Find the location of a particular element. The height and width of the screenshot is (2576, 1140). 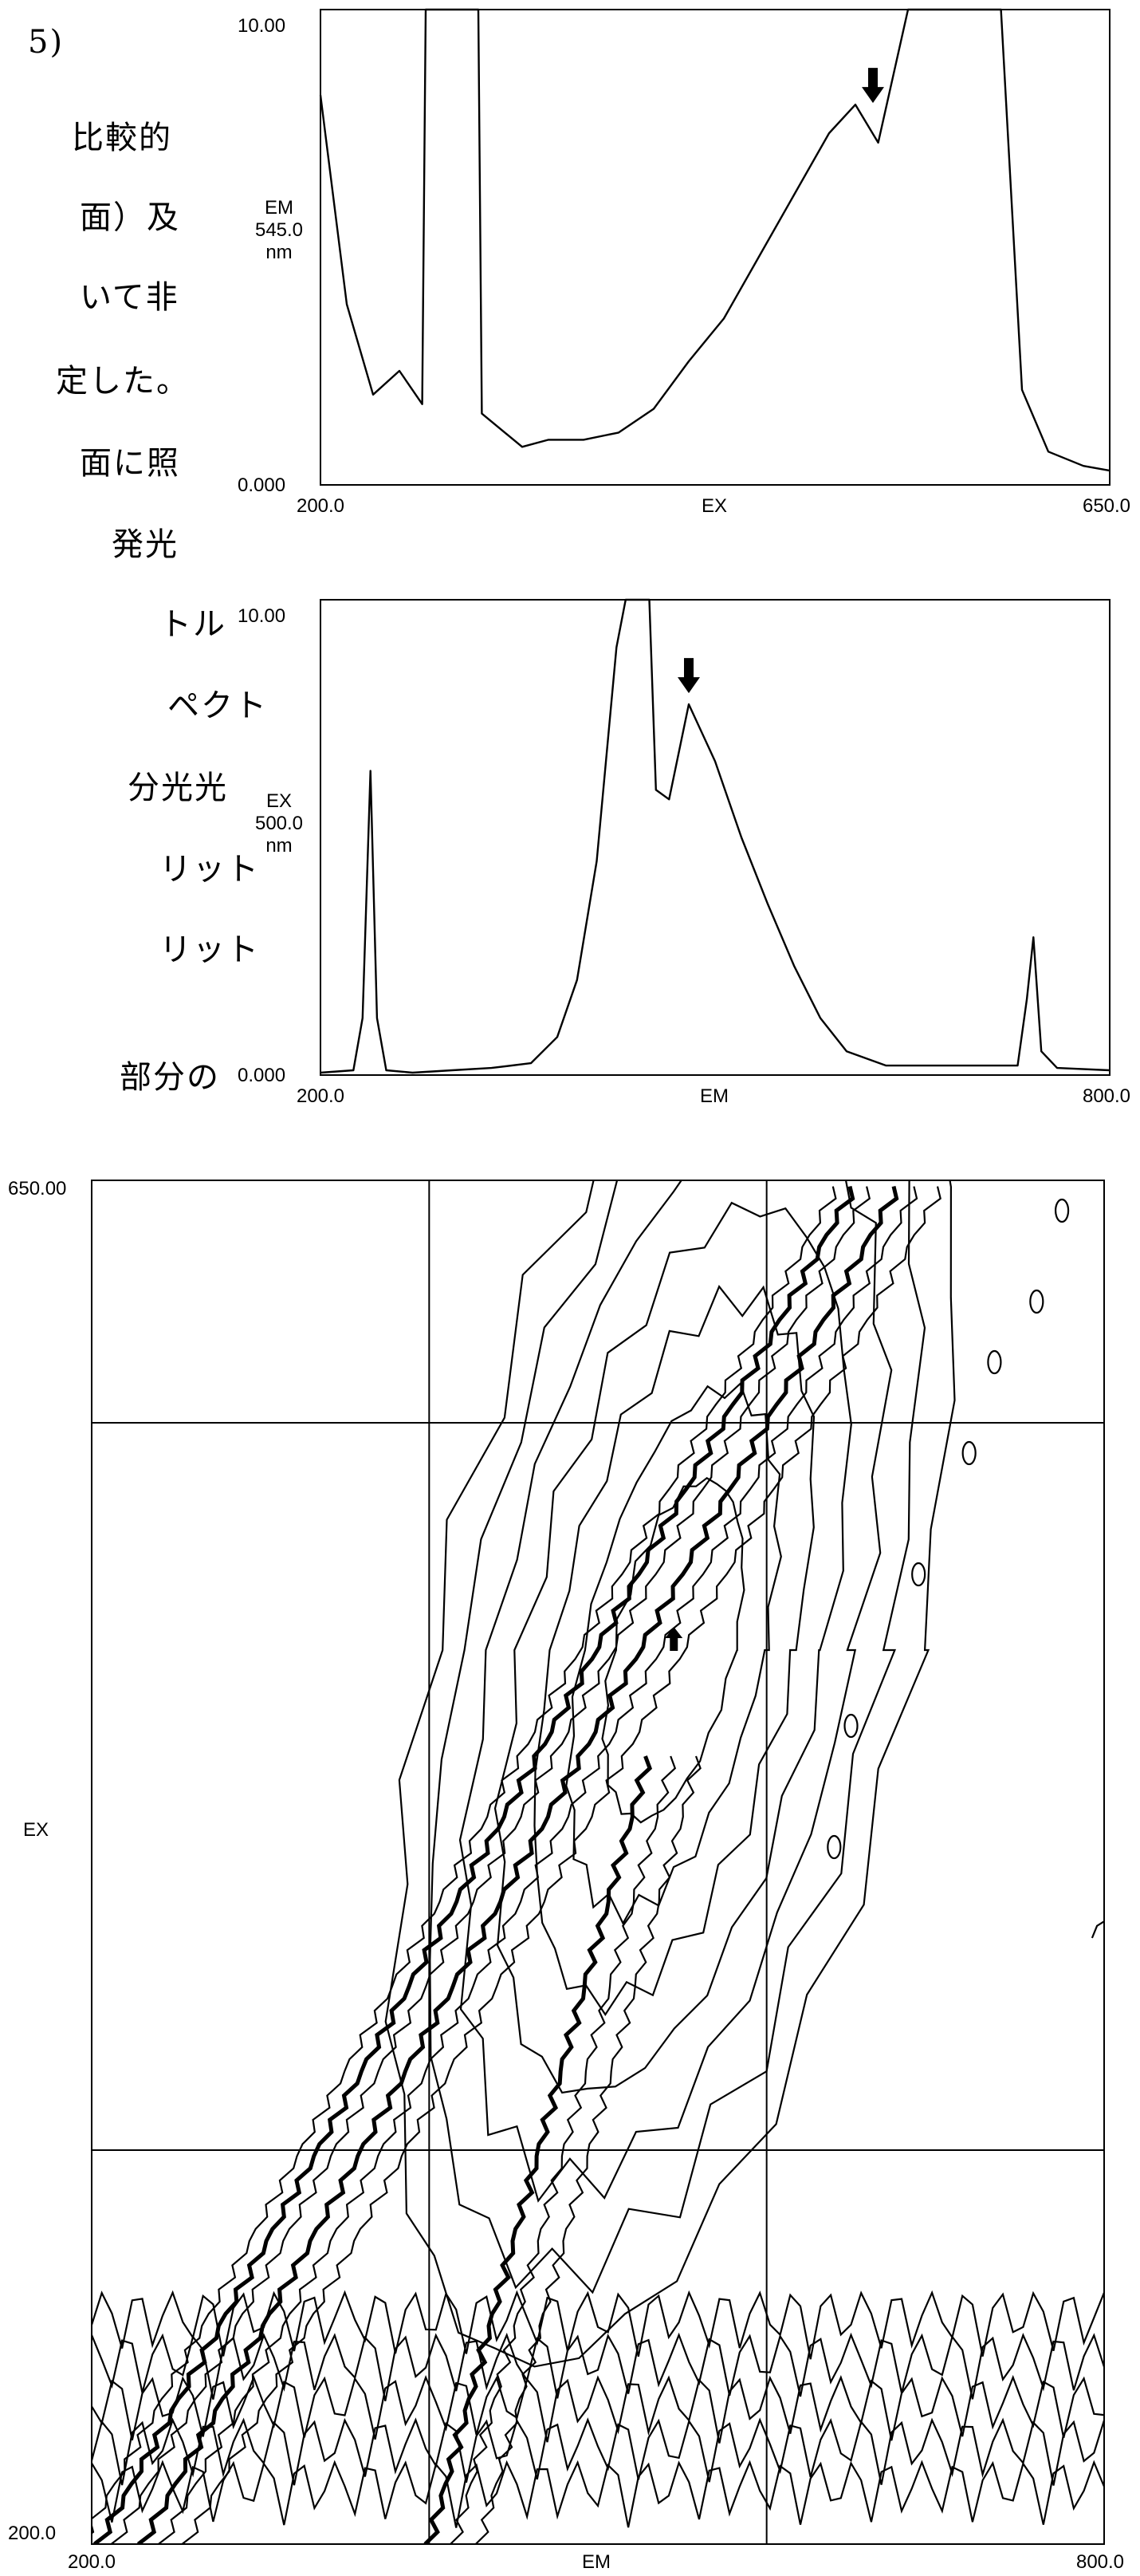

chart3-xtick-min: 200.0 is located at coordinates (92, 2562).